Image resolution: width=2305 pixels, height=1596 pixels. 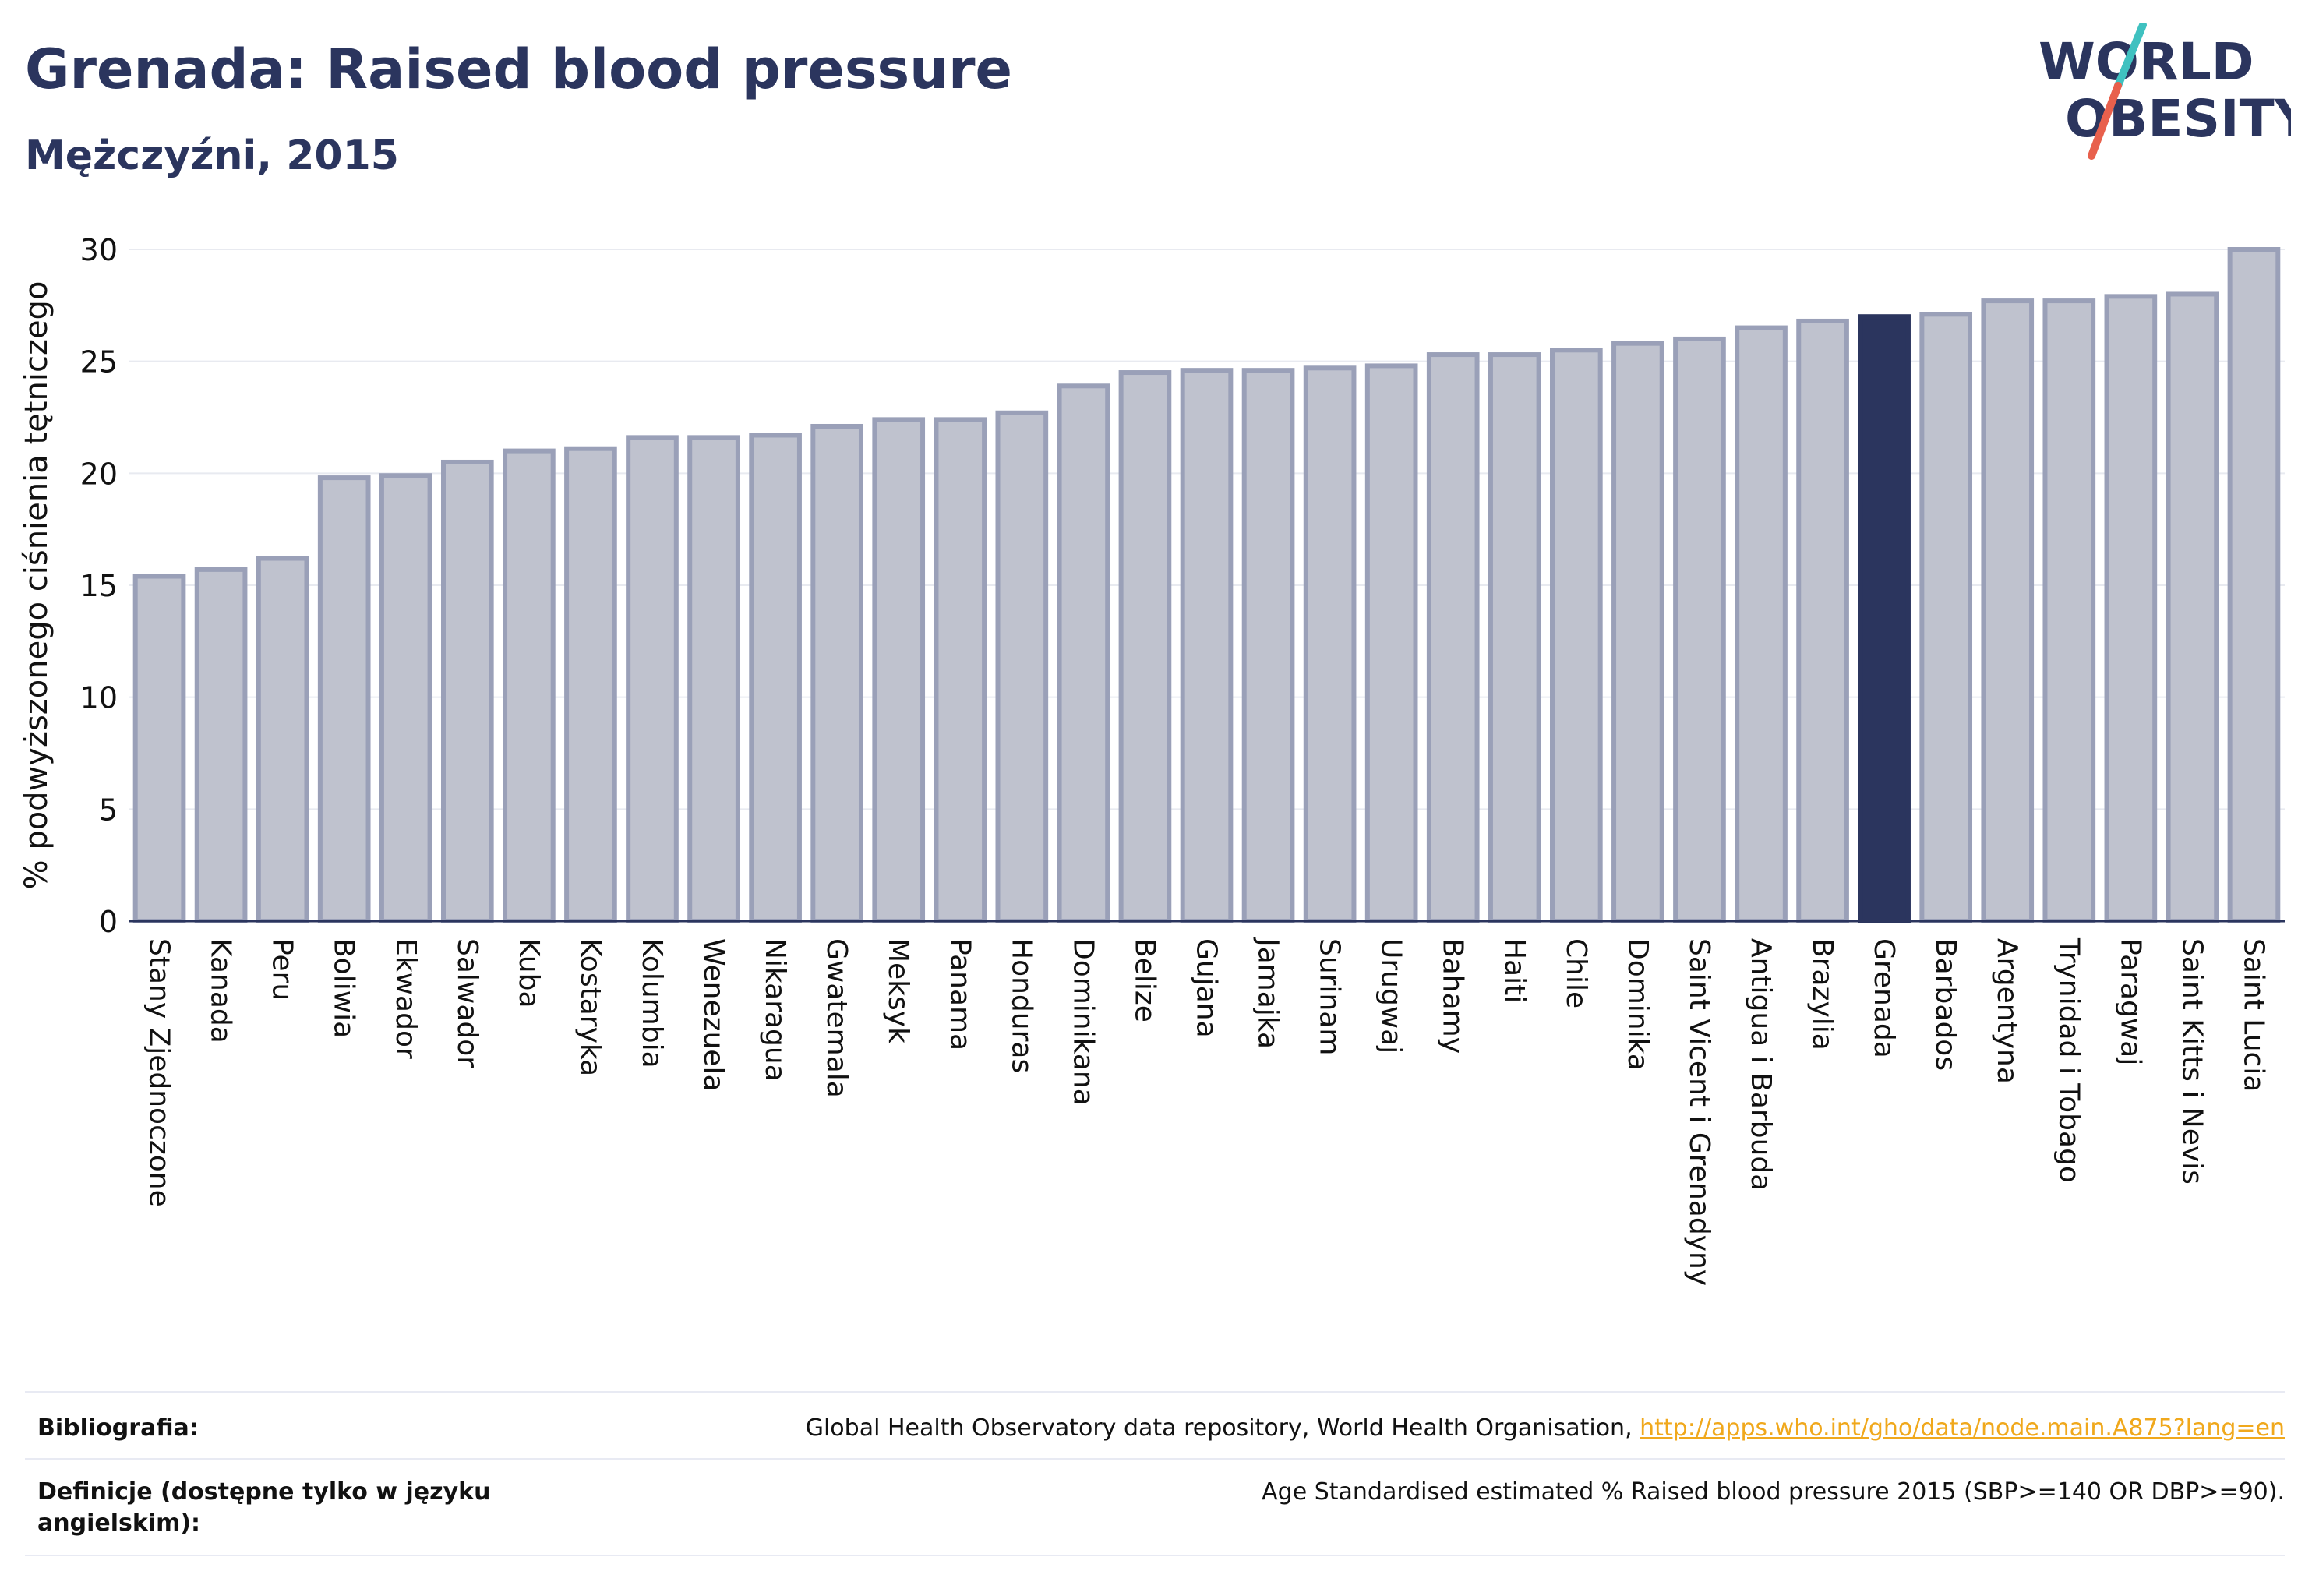 What do you see at coordinates (99, 698) in the screenshot?
I see `y-tick-label: 10` at bounding box center [99, 698].